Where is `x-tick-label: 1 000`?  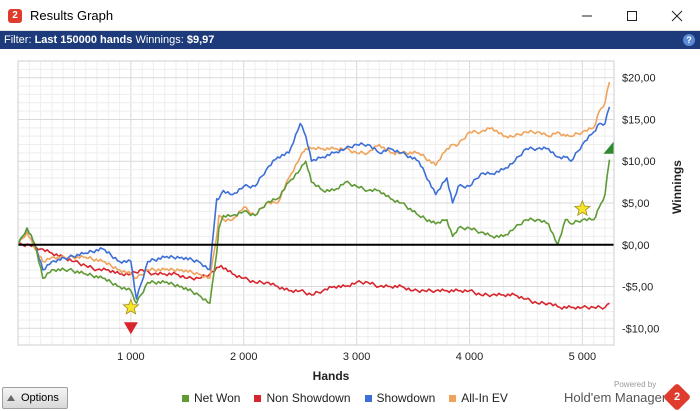
x-tick-label: 1 000 is located at coordinates (131, 357).